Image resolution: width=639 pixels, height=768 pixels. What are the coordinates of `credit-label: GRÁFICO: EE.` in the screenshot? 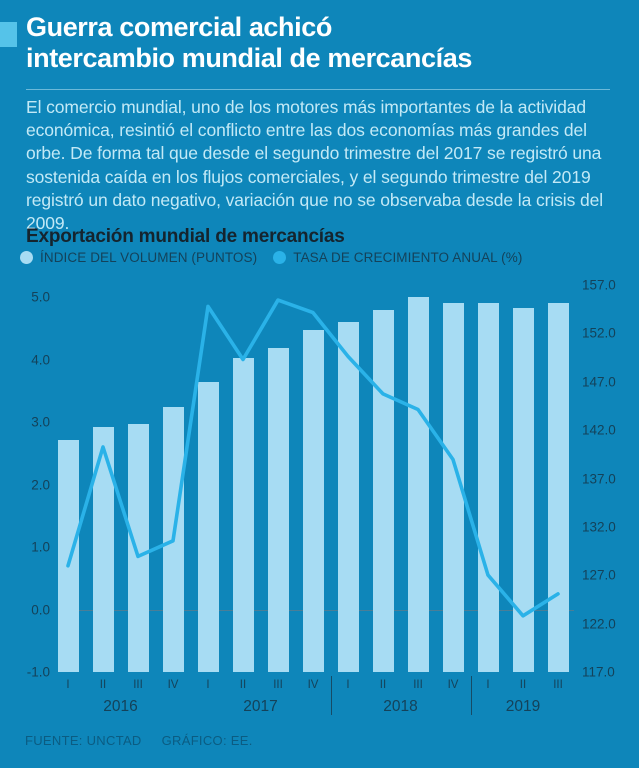 It's located at (207, 740).